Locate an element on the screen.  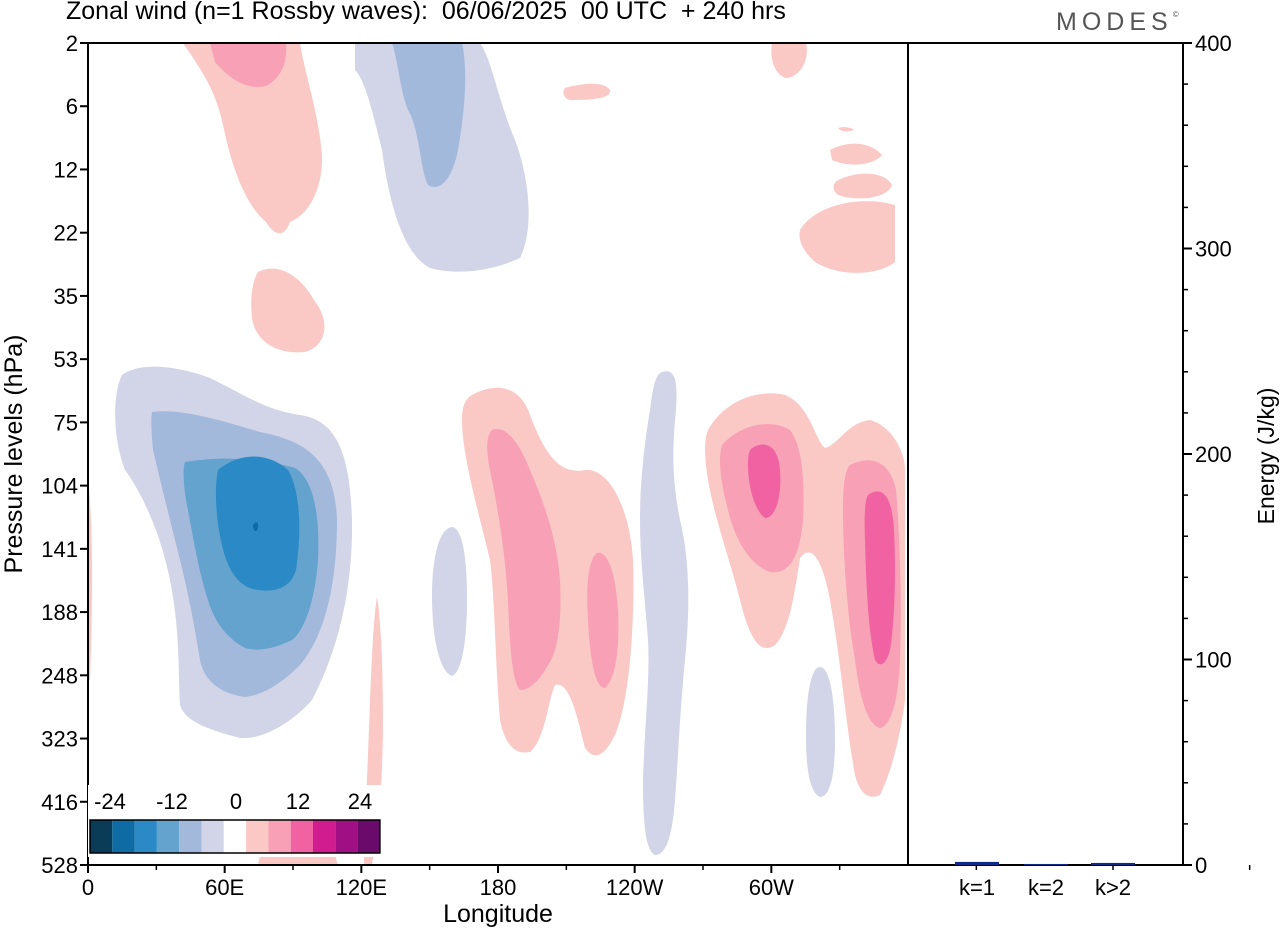
colorbar-legend: -24 -12 0 12 24 is located at coordinates (235, 821).